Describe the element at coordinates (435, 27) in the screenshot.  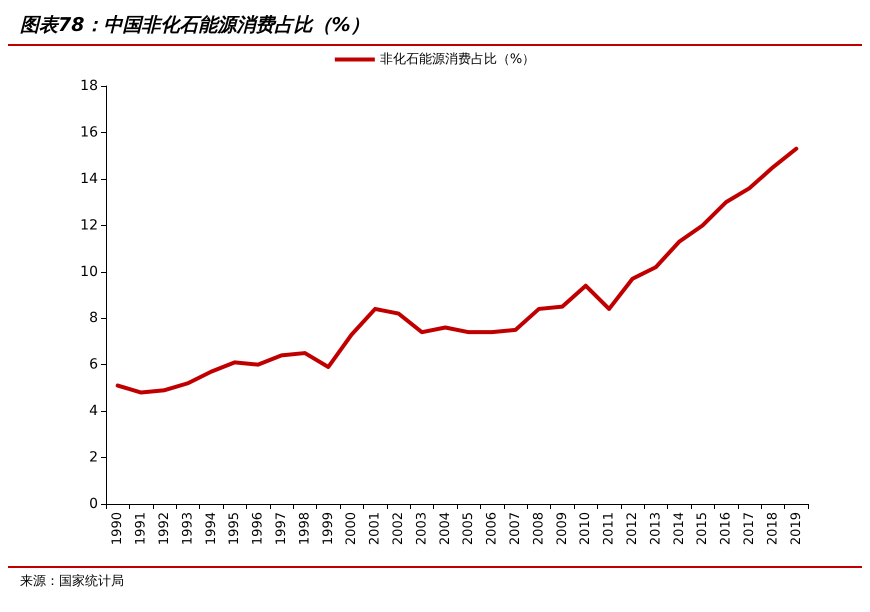
I see `chart-title: 图表78：中国非化石能源消费占比（%）` at that location.